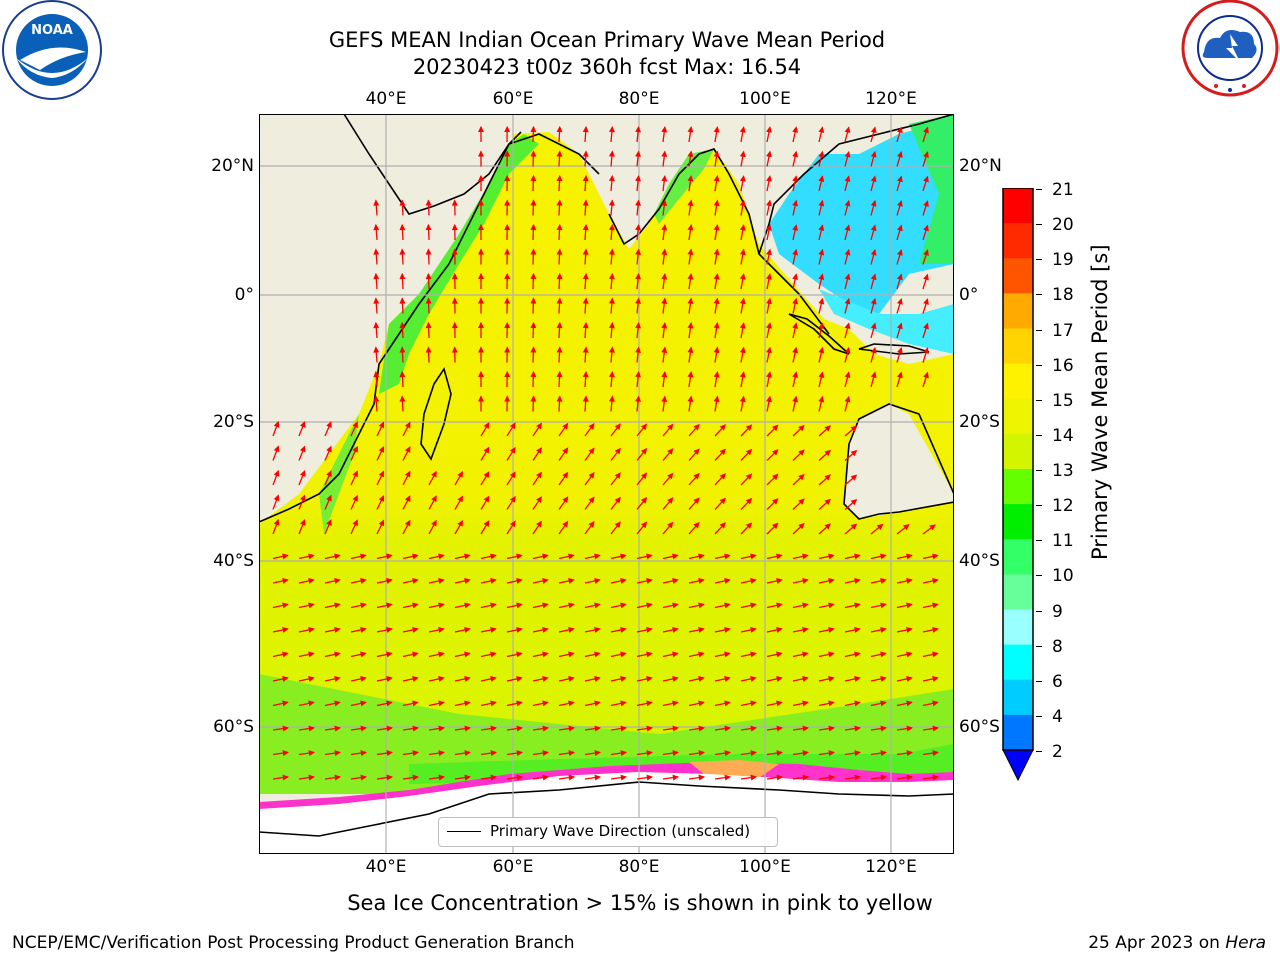  Describe the element at coordinates (1063, 541) in the screenshot. I see `colorbar-tick-label: 11` at that location.